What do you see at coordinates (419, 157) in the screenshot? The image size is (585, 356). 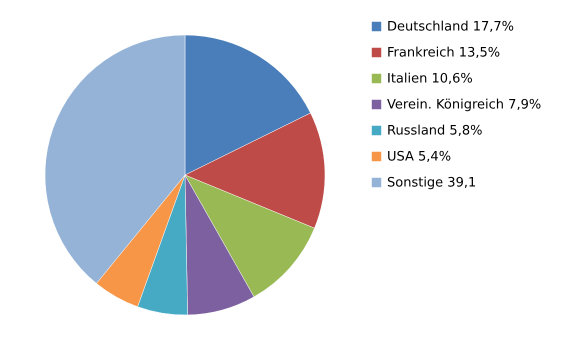 I see `legend-label: USA 5,4%` at bounding box center [419, 157].